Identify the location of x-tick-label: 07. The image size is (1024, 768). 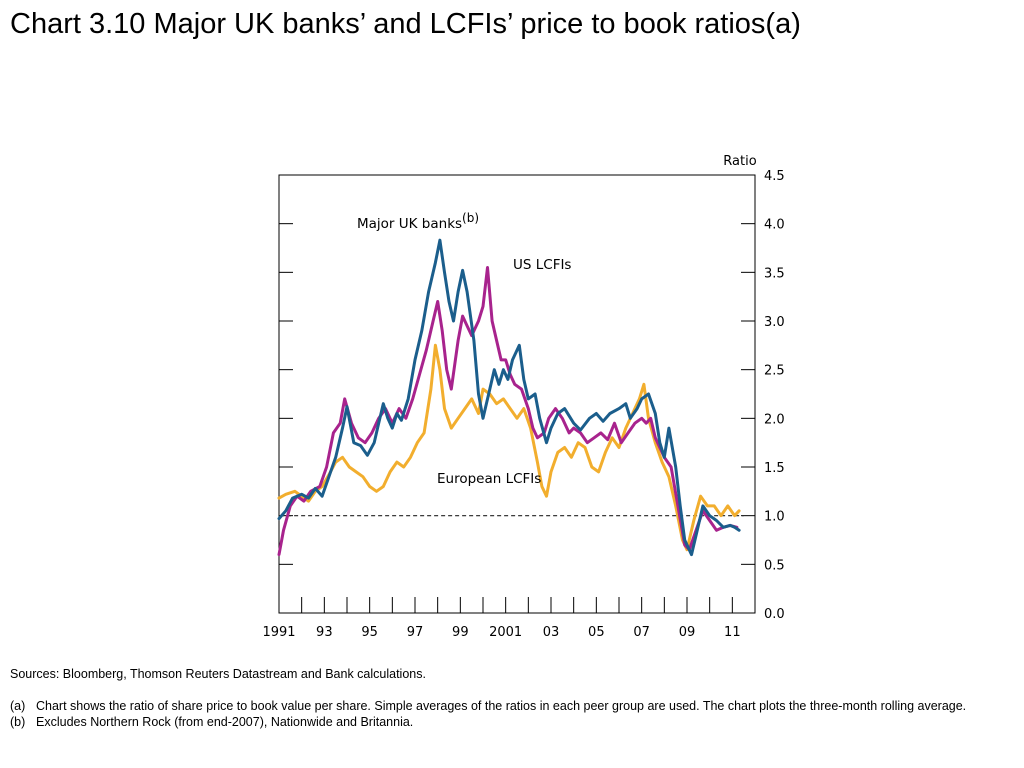
(641, 632).